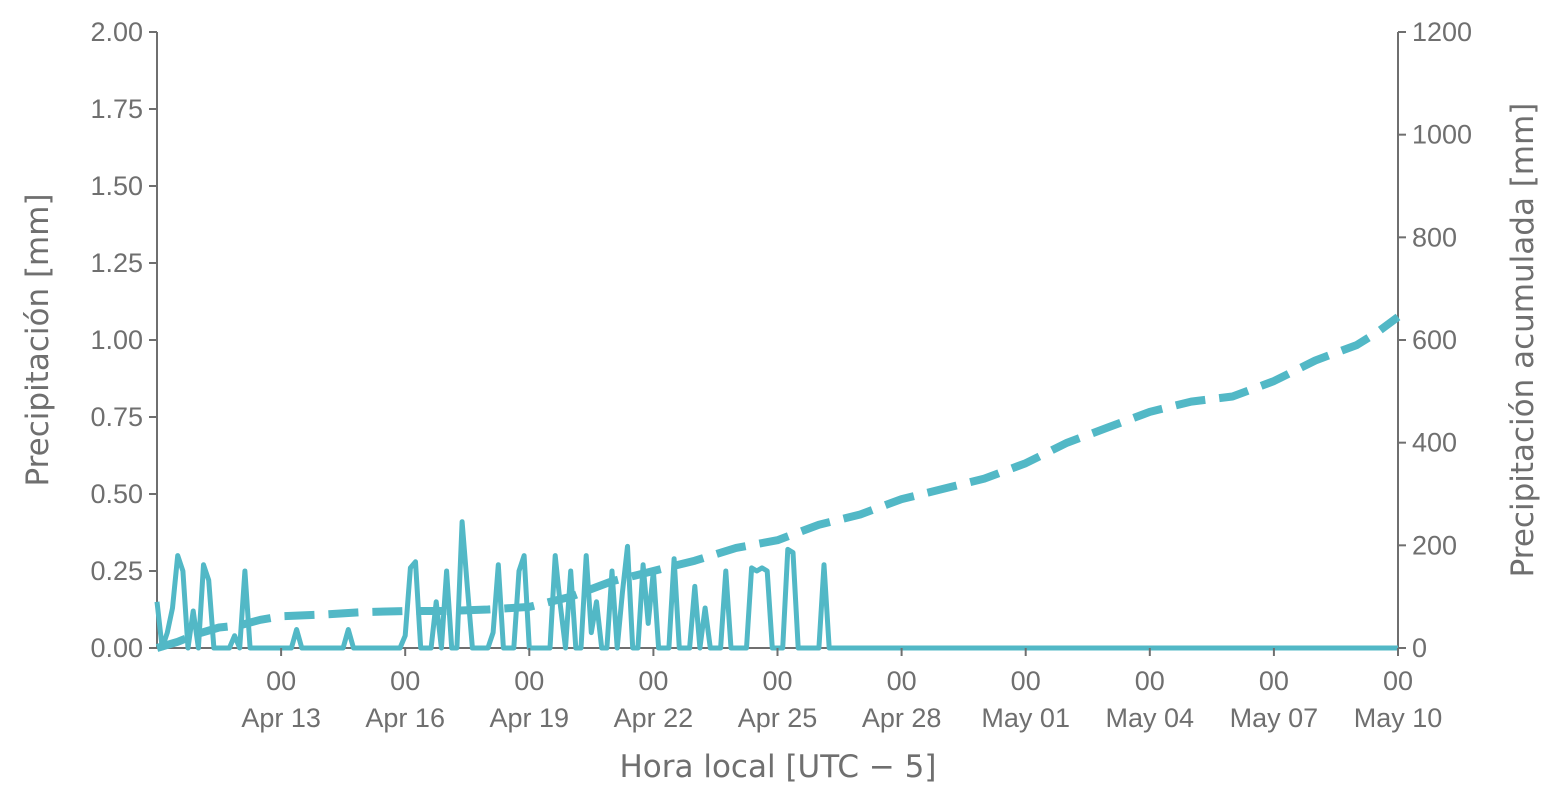  What do you see at coordinates (281, 718) in the screenshot?
I see `x-tick-date-label: Apr 13` at bounding box center [281, 718].